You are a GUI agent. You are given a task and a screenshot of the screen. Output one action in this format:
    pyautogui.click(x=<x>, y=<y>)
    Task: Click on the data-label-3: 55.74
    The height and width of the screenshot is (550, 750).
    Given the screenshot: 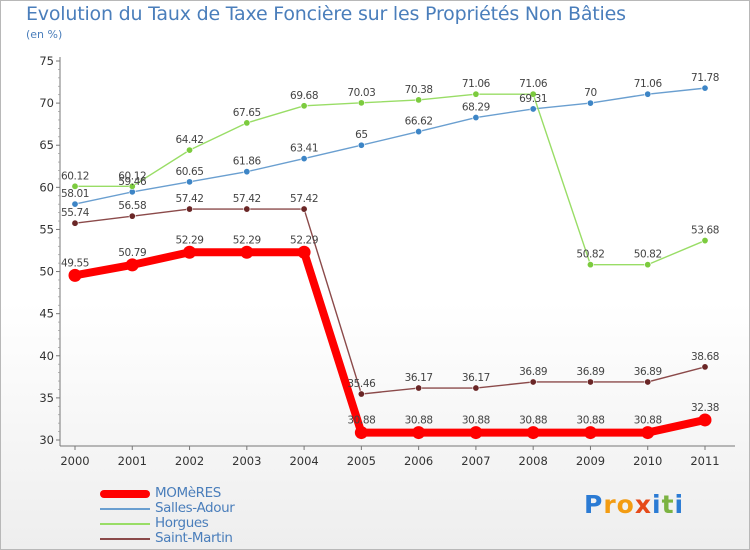 What is the action you would take?
    pyautogui.click(x=75, y=213)
    